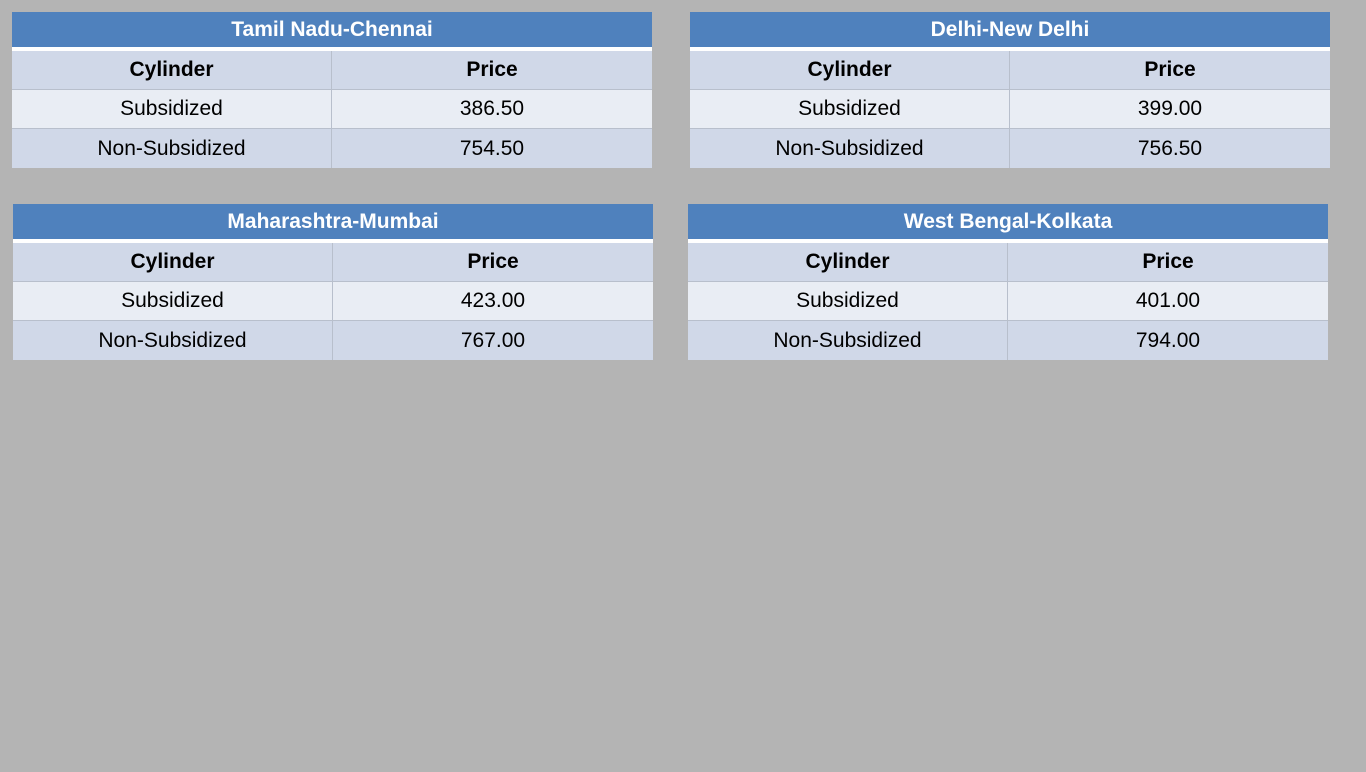  I want to click on table-row: Subsidized 386.50, so click(332, 109).